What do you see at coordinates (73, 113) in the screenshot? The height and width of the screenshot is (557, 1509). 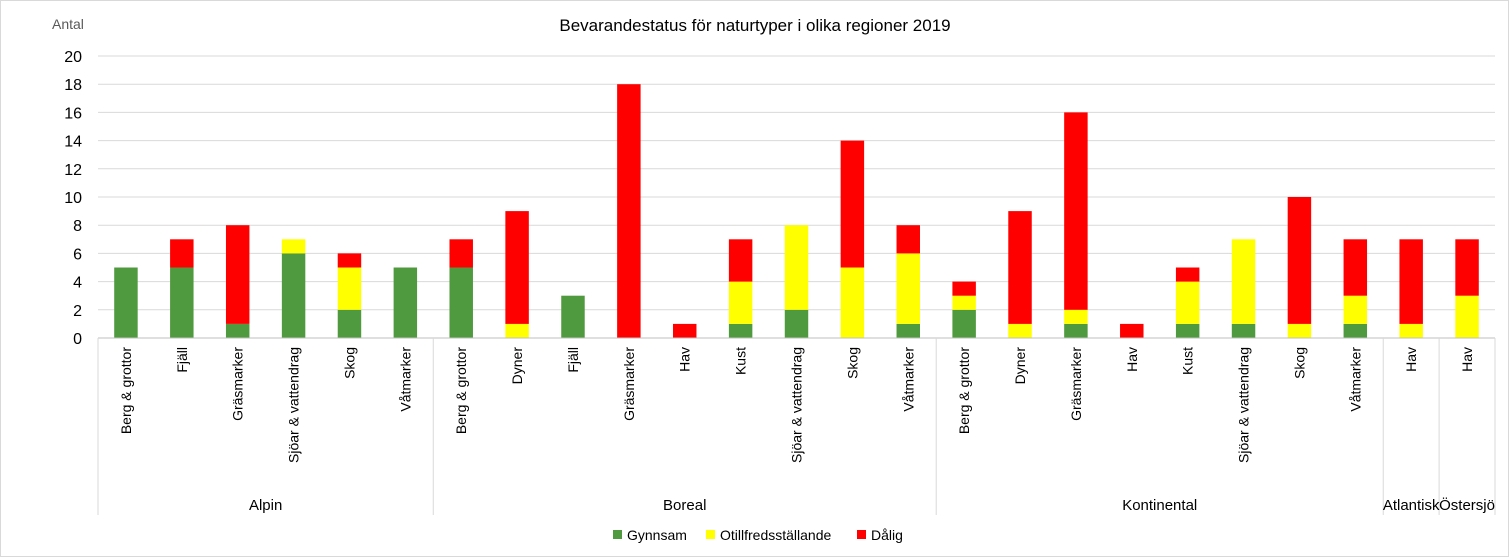 I see `y-tick-label: 16` at bounding box center [73, 113].